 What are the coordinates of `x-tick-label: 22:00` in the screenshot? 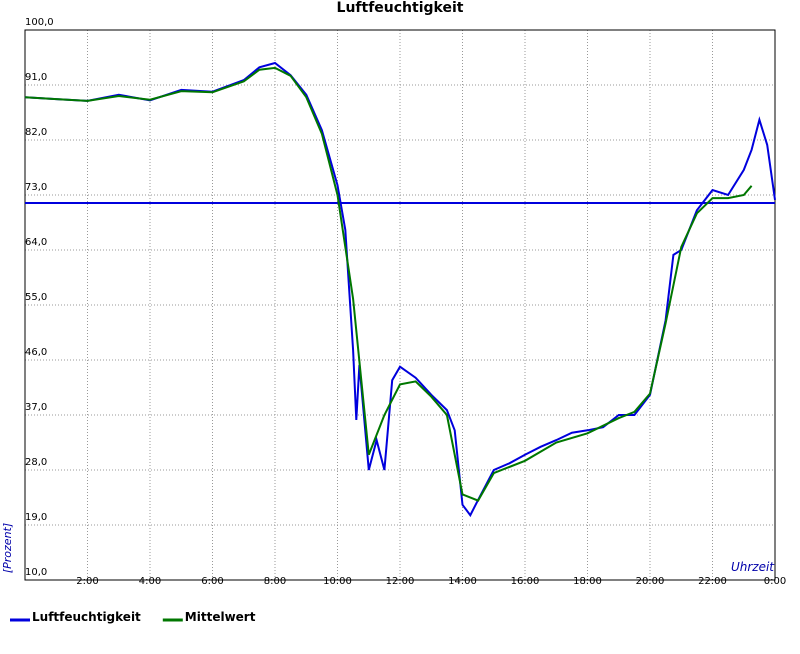 It's located at (712, 581).